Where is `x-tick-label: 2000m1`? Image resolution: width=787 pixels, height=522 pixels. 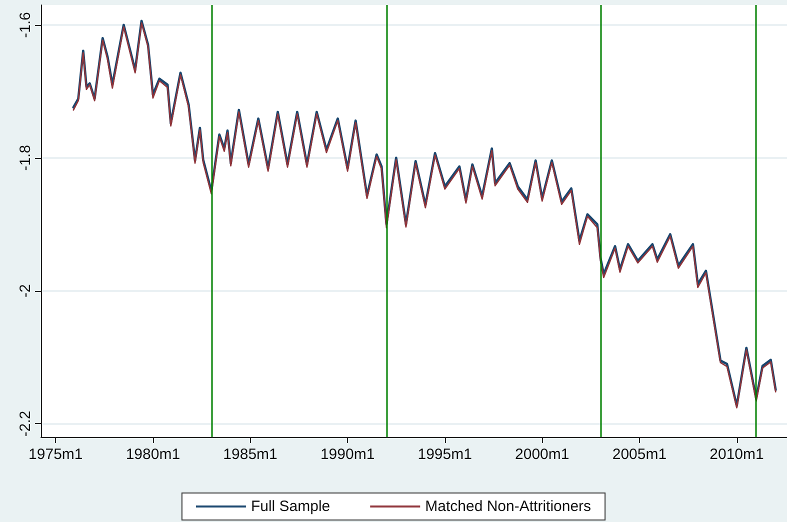 x-tick-label: 2000m1 is located at coordinates (542, 454).